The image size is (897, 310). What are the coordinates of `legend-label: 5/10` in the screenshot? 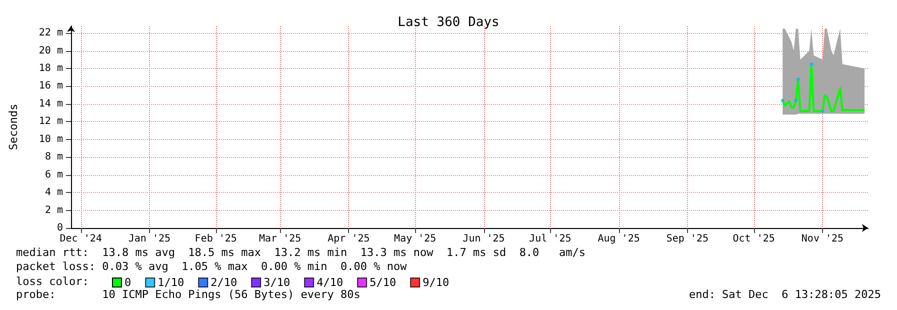 It's located at (383, 282).